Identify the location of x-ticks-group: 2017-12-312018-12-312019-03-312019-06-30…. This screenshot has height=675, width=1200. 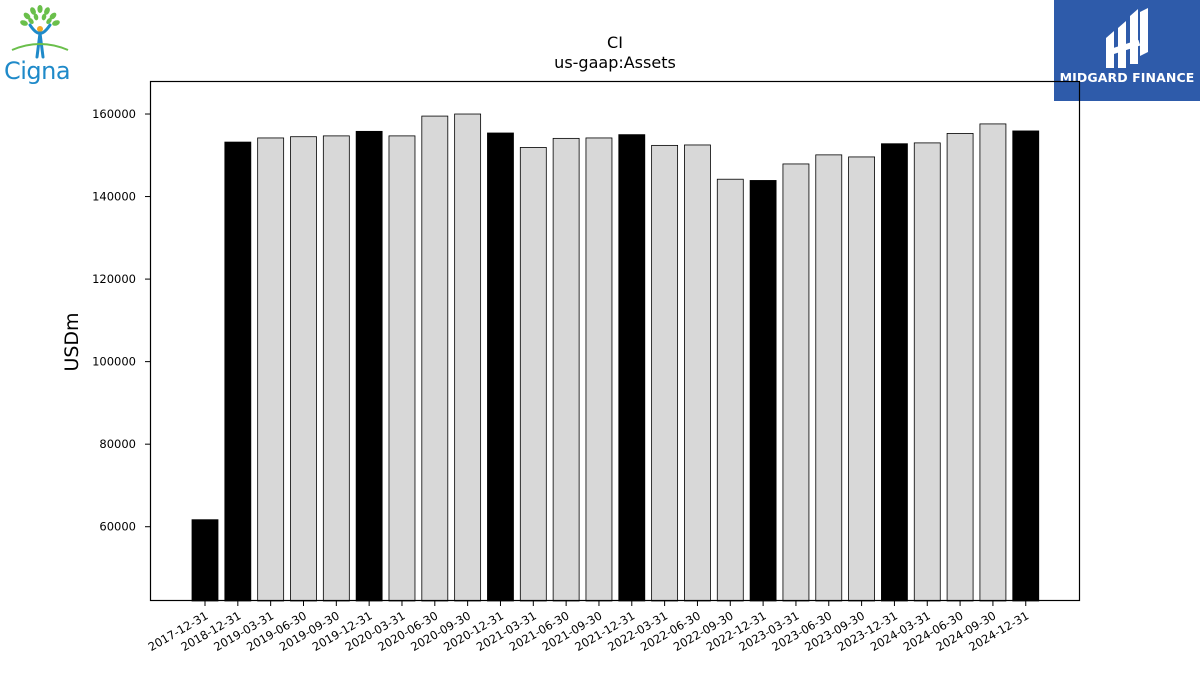
(588, 627).